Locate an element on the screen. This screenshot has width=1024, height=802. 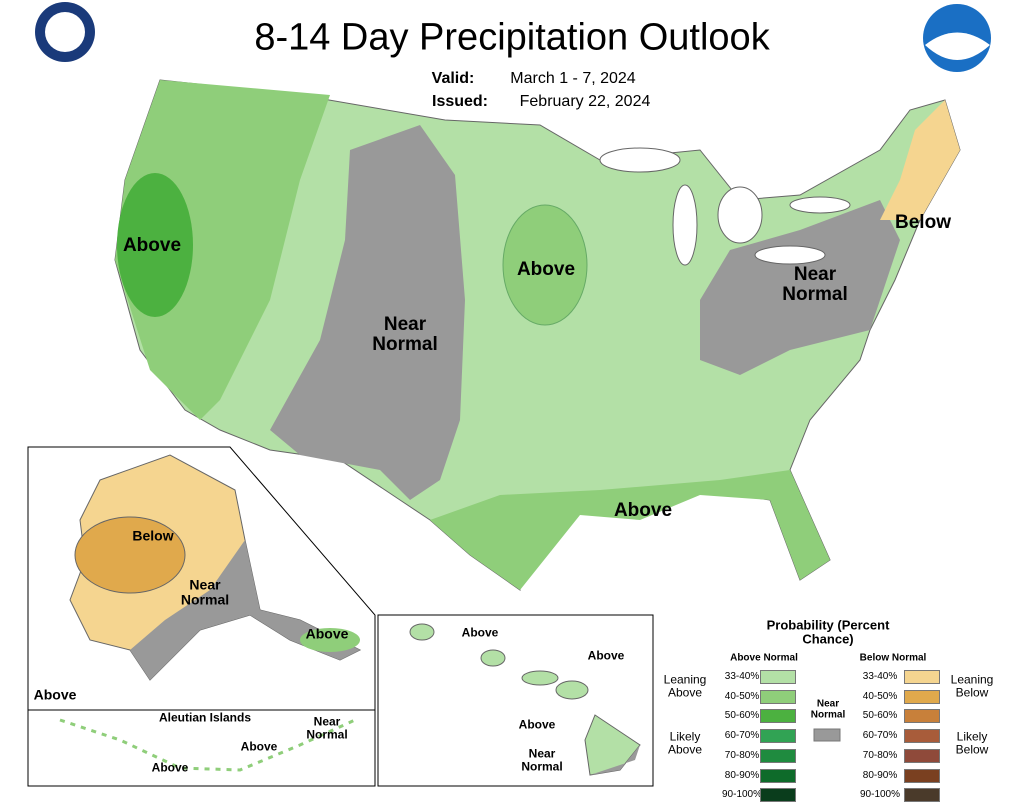
title: 8-14 Day Precipitation Outlook is located at coordinates (512, 37).